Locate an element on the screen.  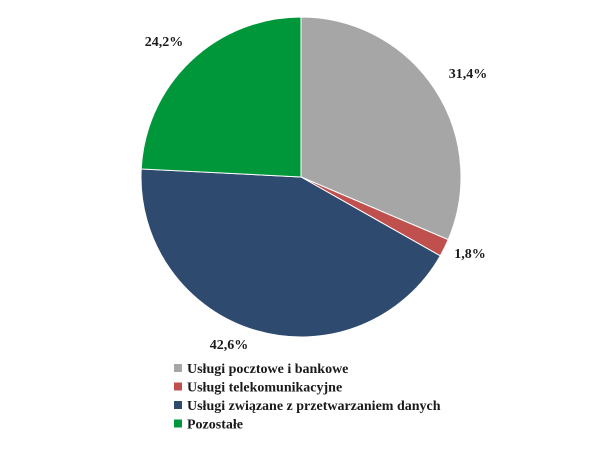
legend-label-1: Usługi pocztowe i bankowe is located at coordinates (267, 369).